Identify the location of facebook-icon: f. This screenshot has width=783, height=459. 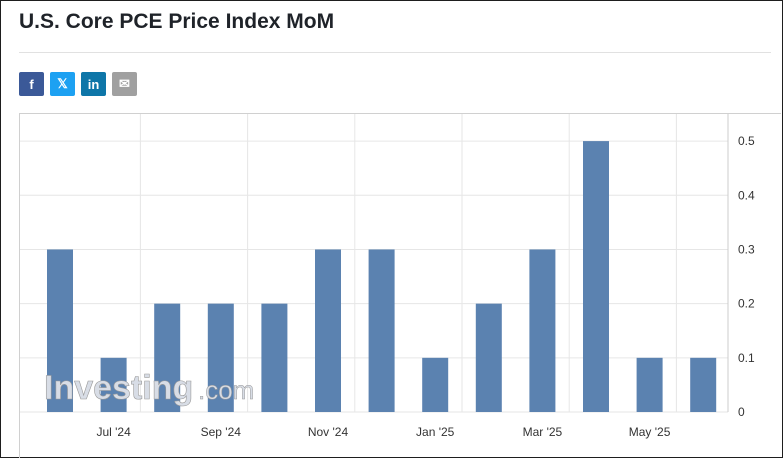
(31, 84).